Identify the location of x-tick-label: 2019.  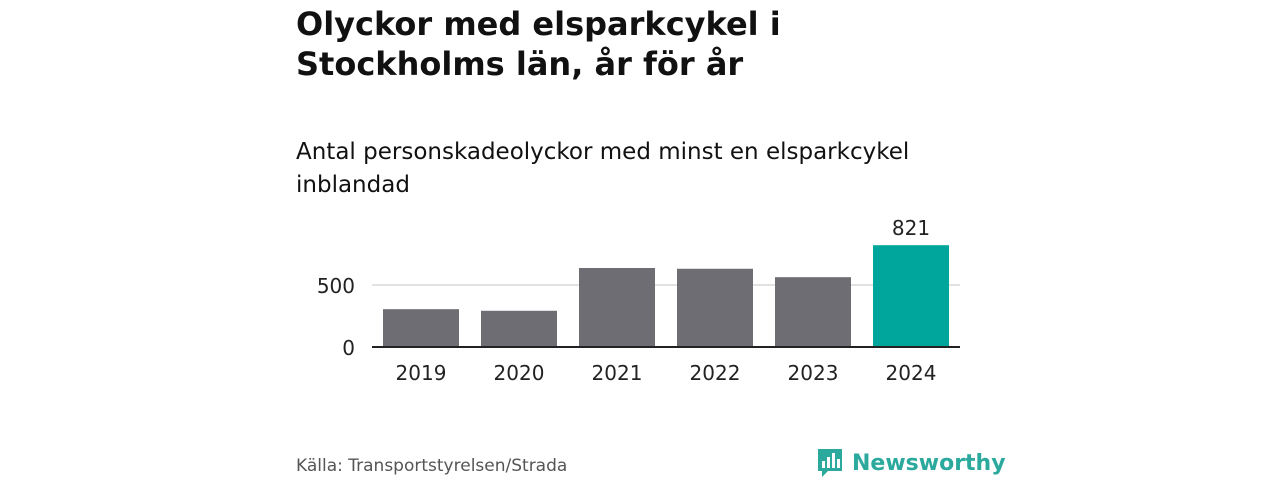
(421, 373).